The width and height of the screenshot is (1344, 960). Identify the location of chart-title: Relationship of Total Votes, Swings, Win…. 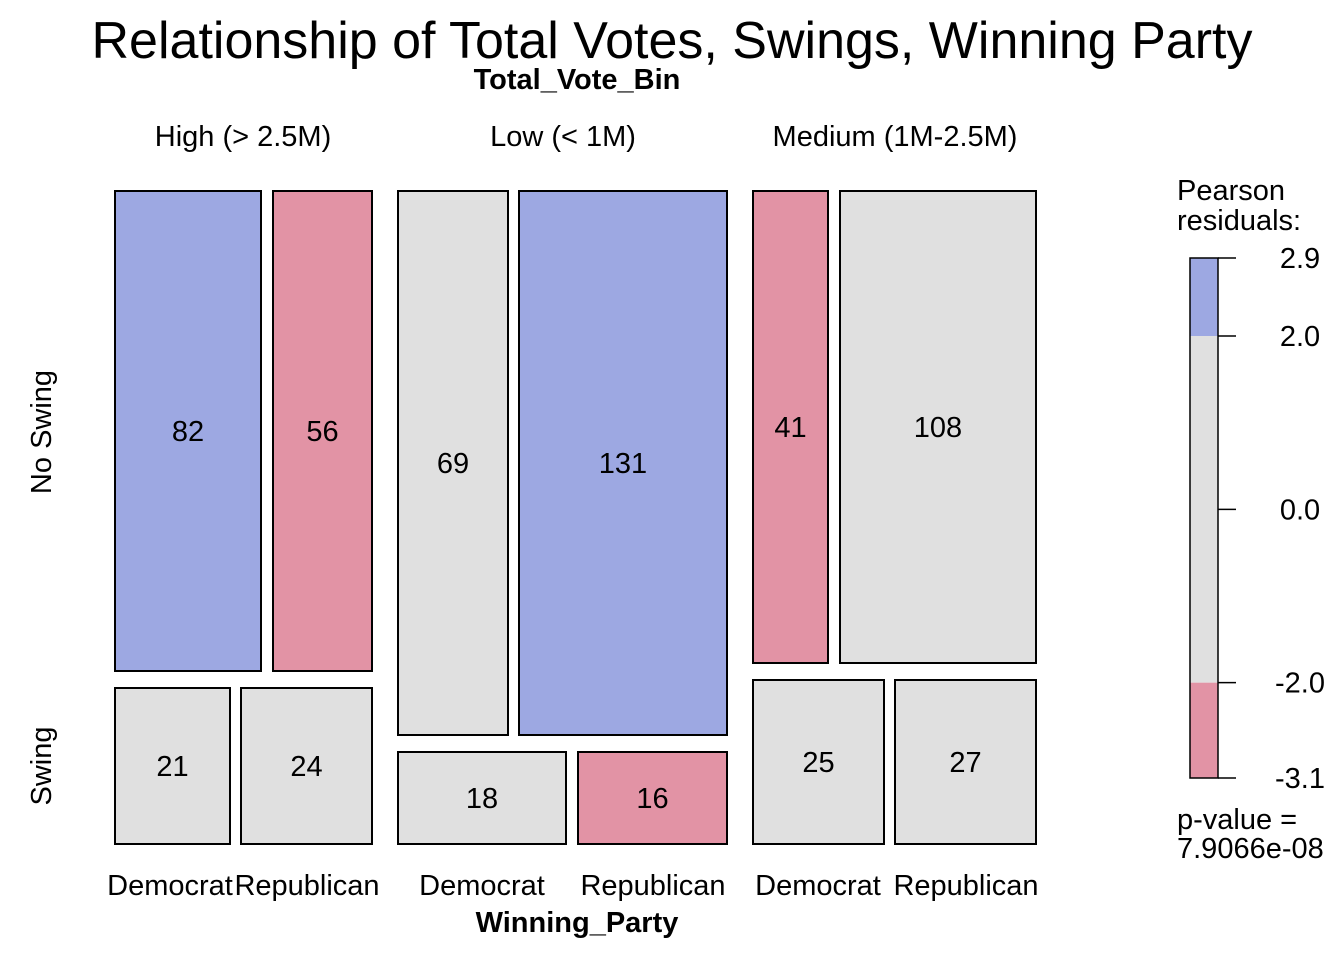
(672, 41).